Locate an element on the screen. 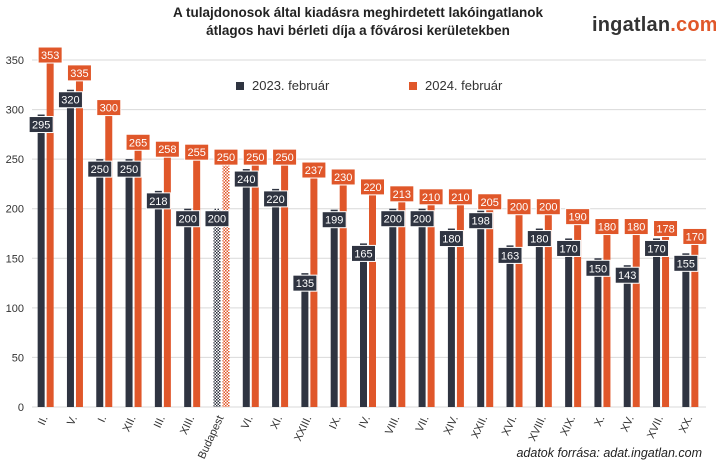  data-label-2024: 258 is located at coordinates (167, 150).